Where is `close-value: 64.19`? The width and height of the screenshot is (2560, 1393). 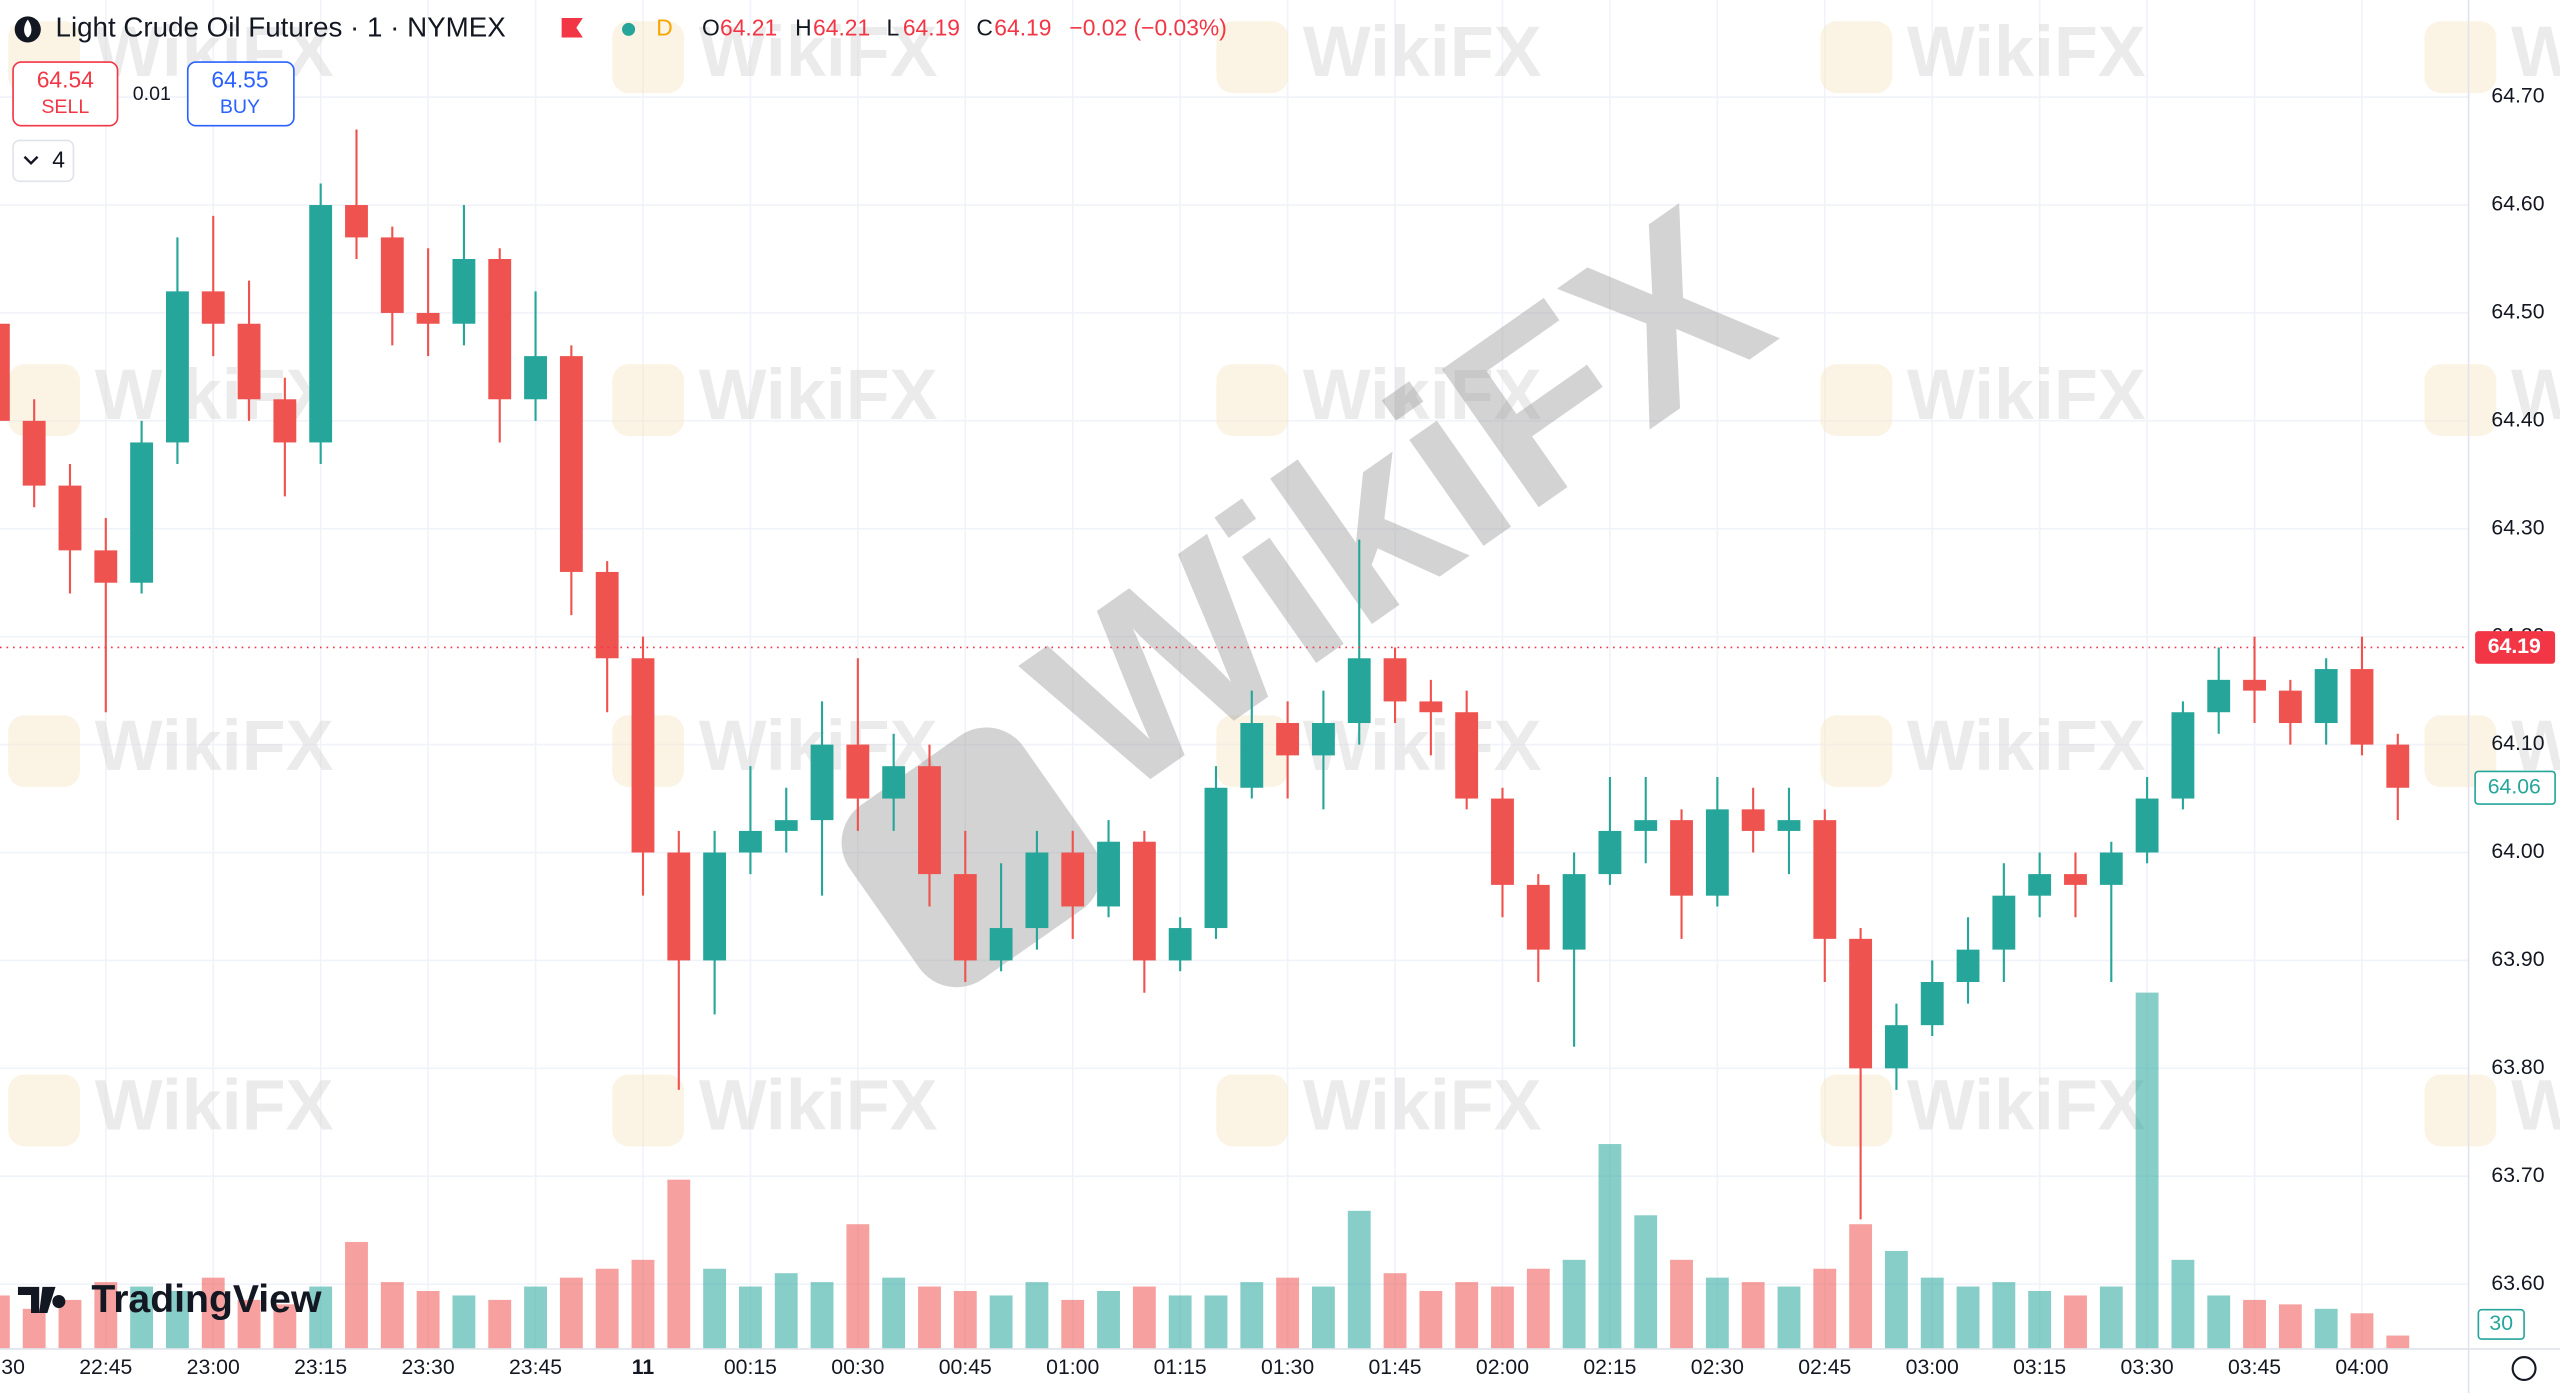 close-value: 64.19 is located at coordinates (1022, 27).